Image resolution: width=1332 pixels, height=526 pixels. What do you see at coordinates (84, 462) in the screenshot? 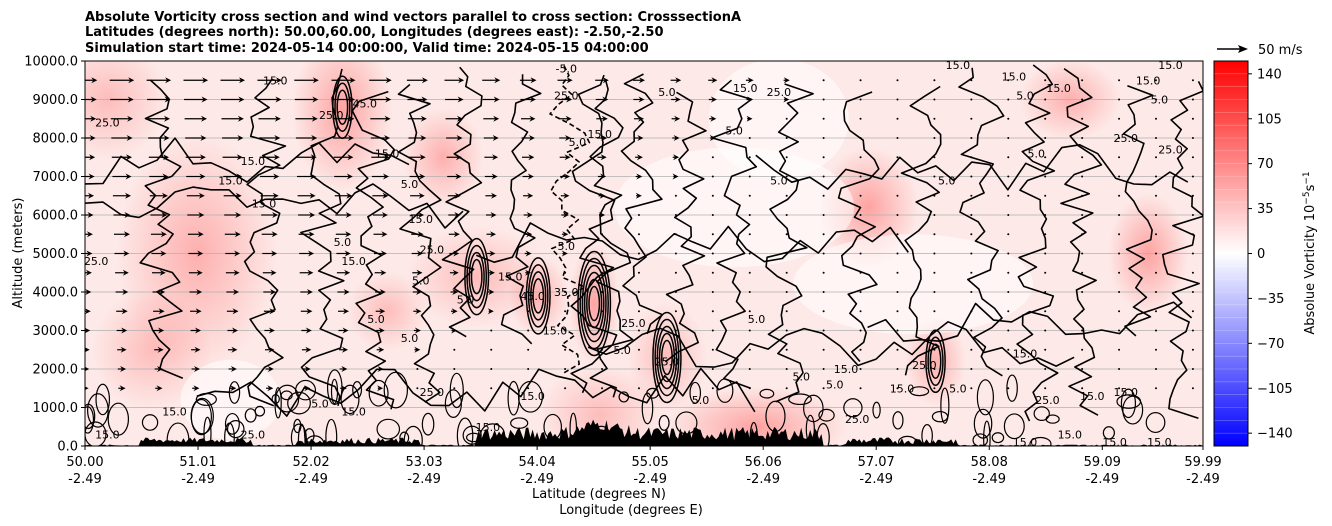
I see `x-tick-label-lat: 50.00` at bounding box center [84, 462].